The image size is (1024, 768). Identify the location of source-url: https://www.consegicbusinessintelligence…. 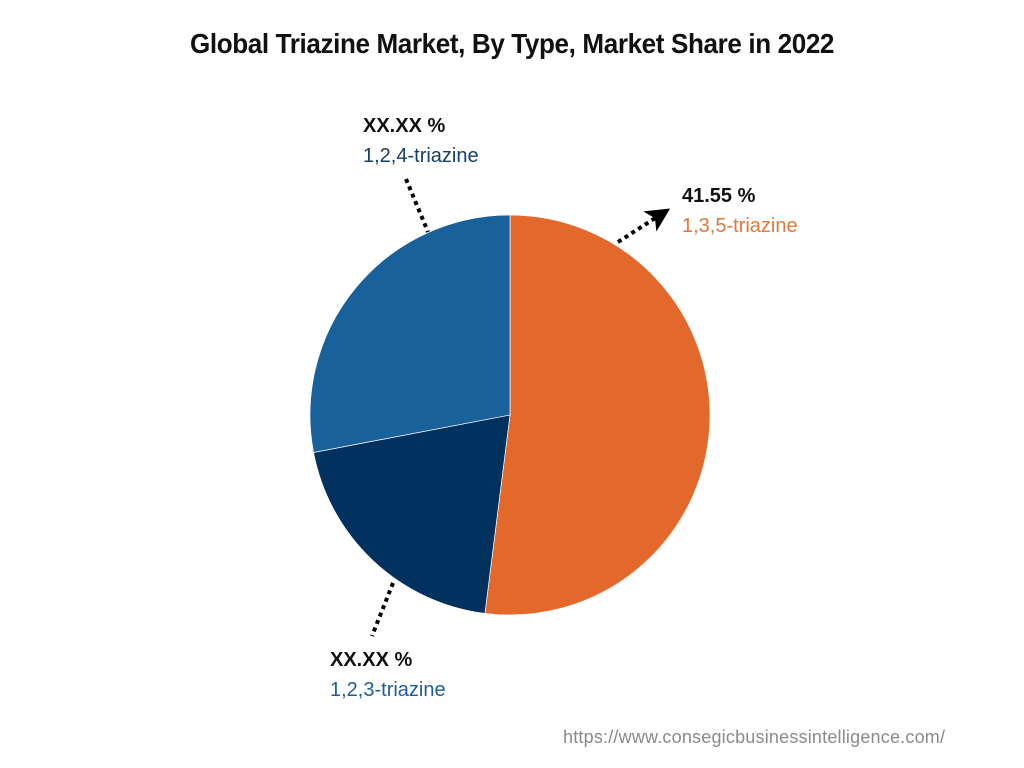
(754, 737).